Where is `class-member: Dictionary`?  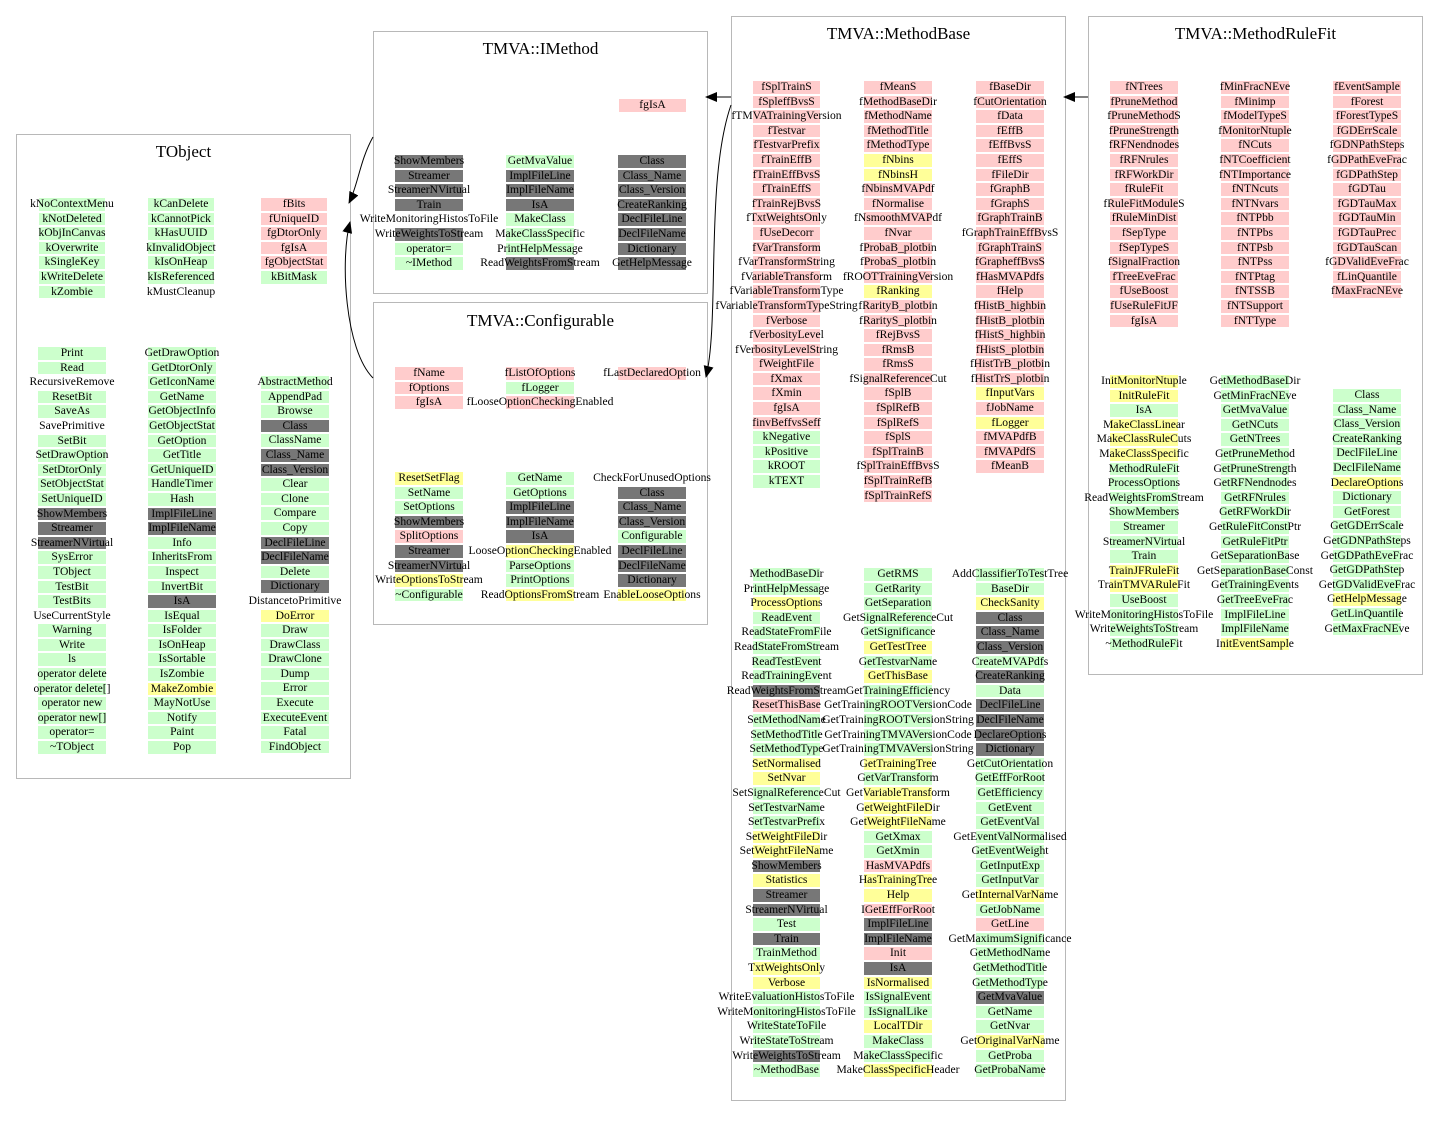
class-member: Dictionary is located at coordinates (652, 580).